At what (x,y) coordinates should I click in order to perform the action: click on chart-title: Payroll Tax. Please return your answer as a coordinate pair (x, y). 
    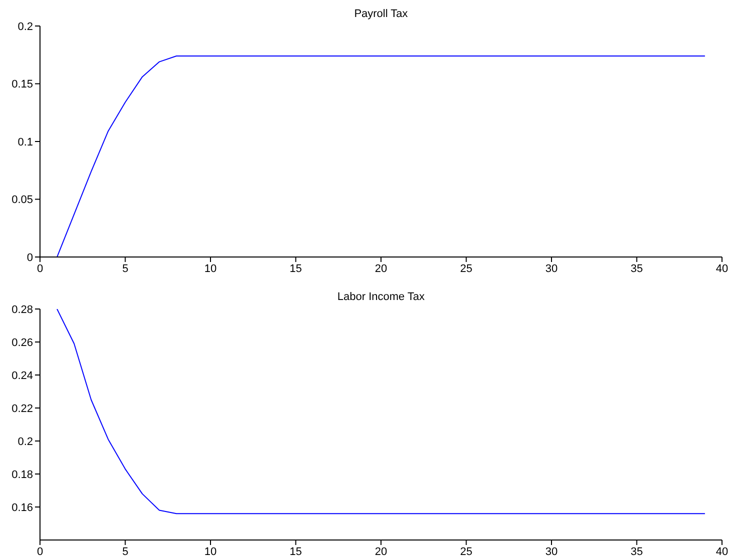
    Looking at the image, I should click on (381, 14).